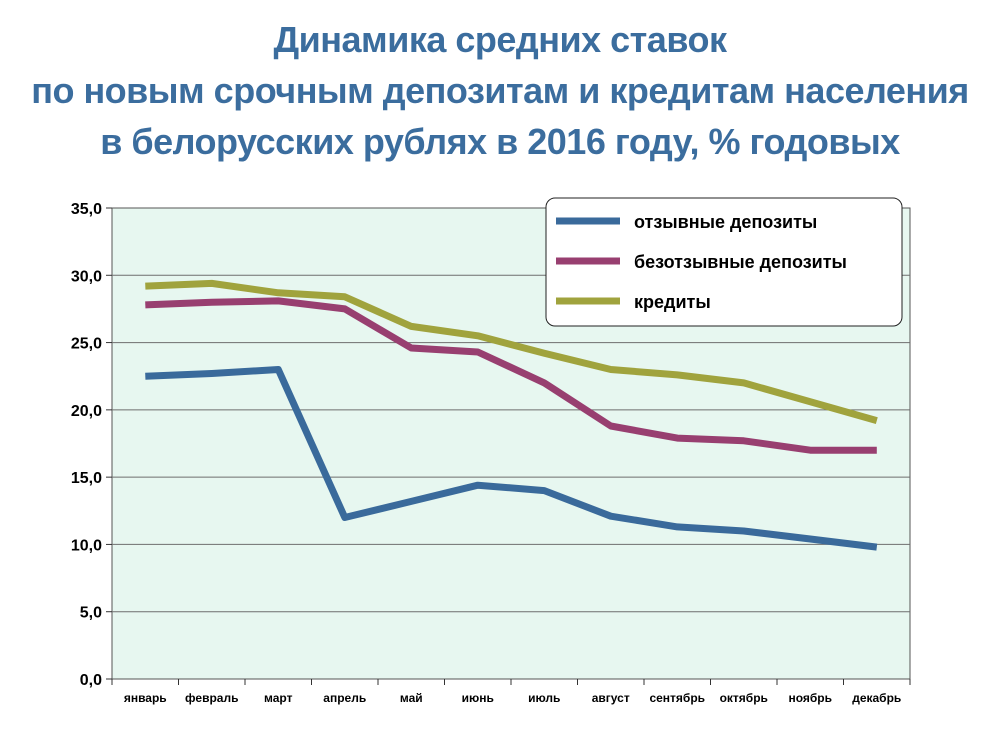 The width and height of the screenshot is (1000, 729). What do you see at coordinates (478, 698) in the screenshot?
I see `x-tick-label: июнь` at bounding box center [478, 698].